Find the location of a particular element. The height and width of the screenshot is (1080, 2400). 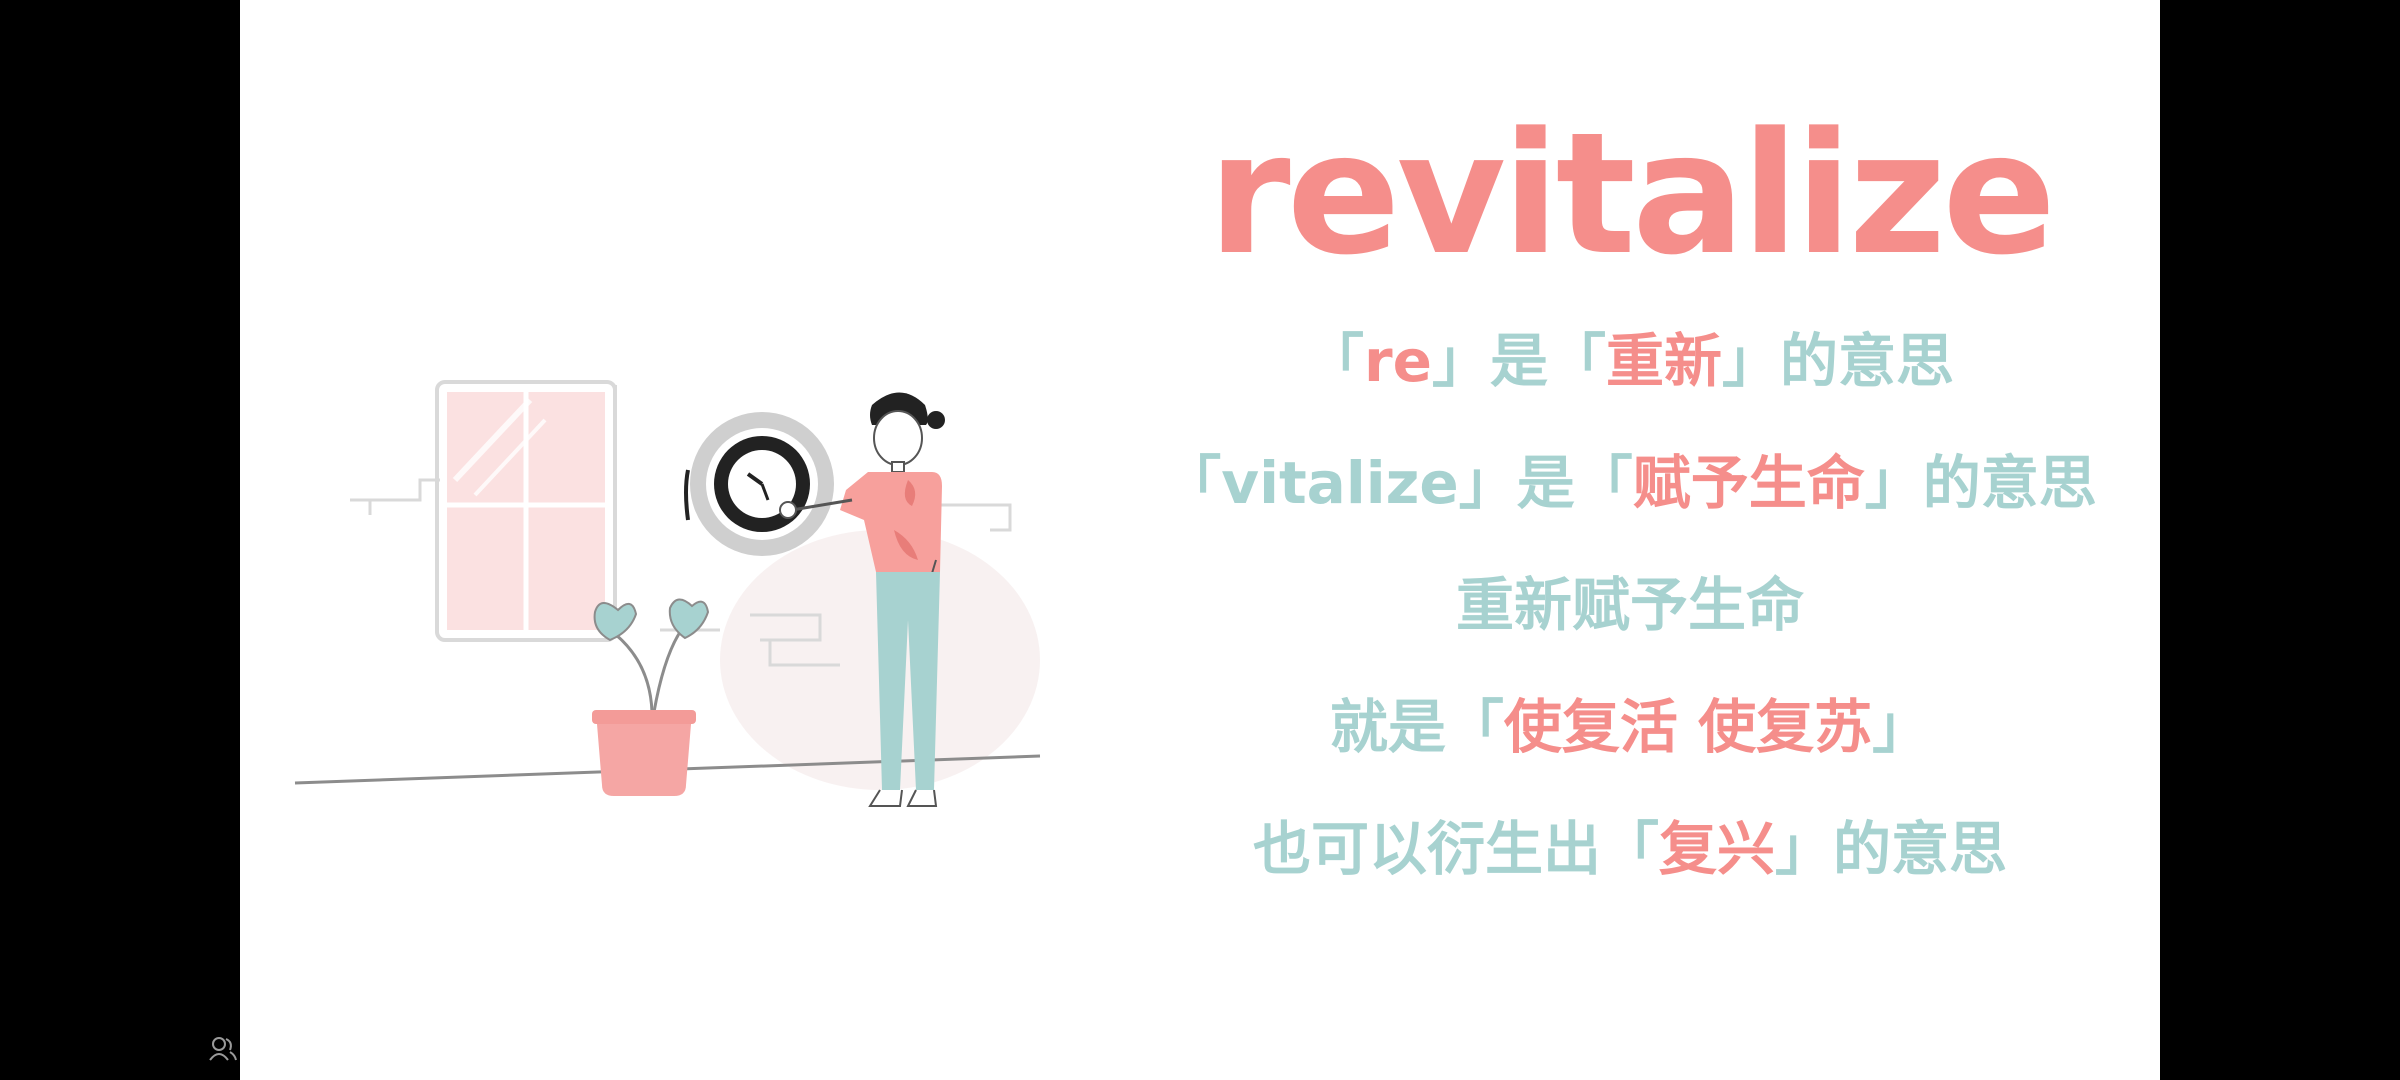

line-segment: 复兴 is located at coordinates (1716, 849).